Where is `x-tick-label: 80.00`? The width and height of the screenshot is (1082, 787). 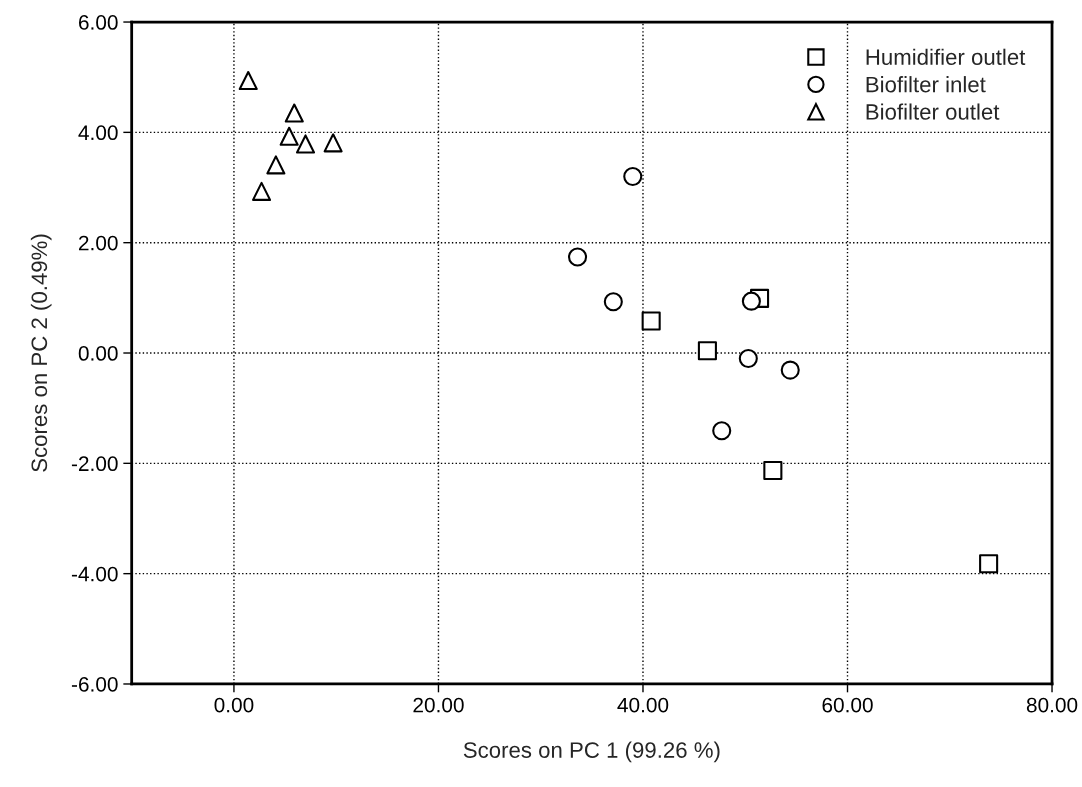 x-tick-label: 80.00 is located at coordinates (1052, 705).